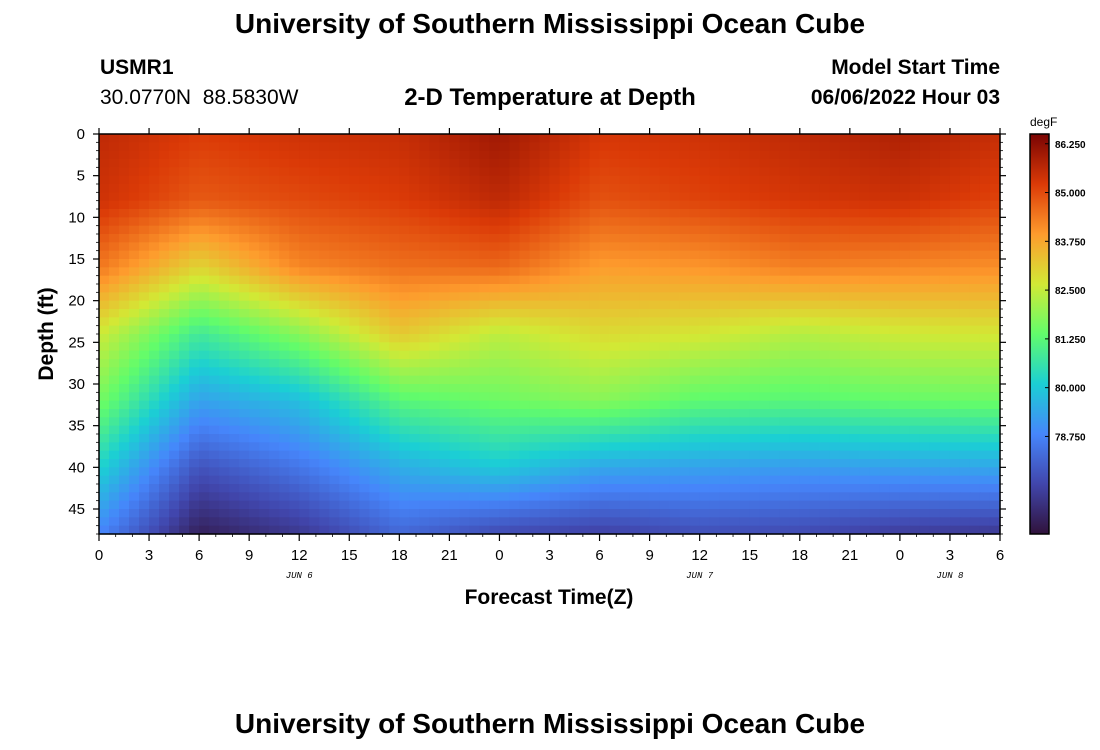  I want to click on x-tick-label: 0, so click(900, 555).